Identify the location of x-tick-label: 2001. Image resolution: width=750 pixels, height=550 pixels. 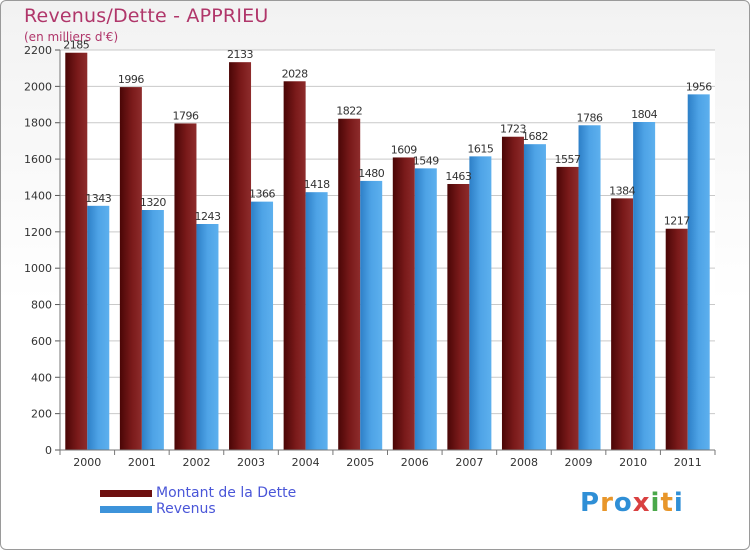
(142, 462).